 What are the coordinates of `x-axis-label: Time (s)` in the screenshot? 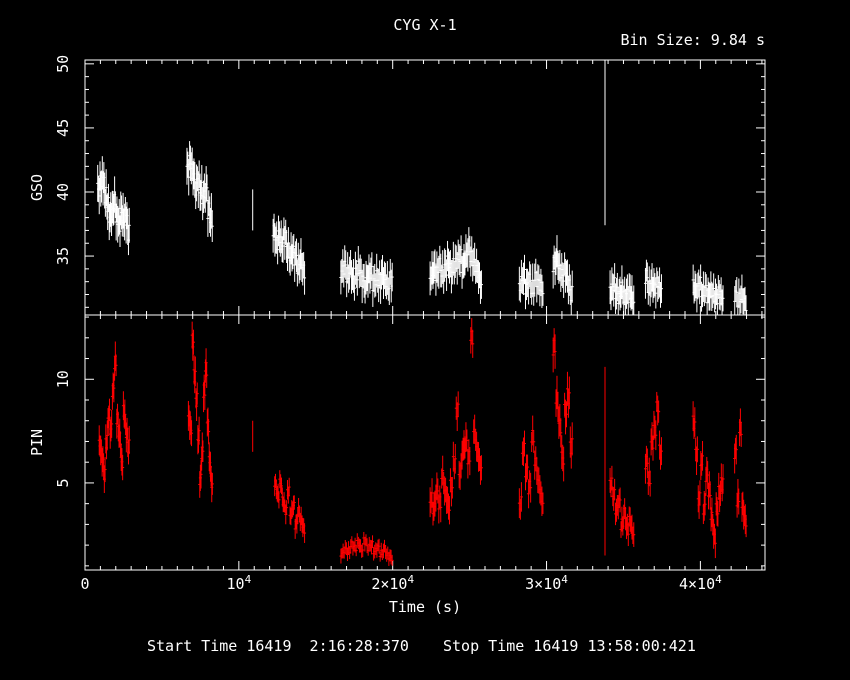 It's located at (425, 607).